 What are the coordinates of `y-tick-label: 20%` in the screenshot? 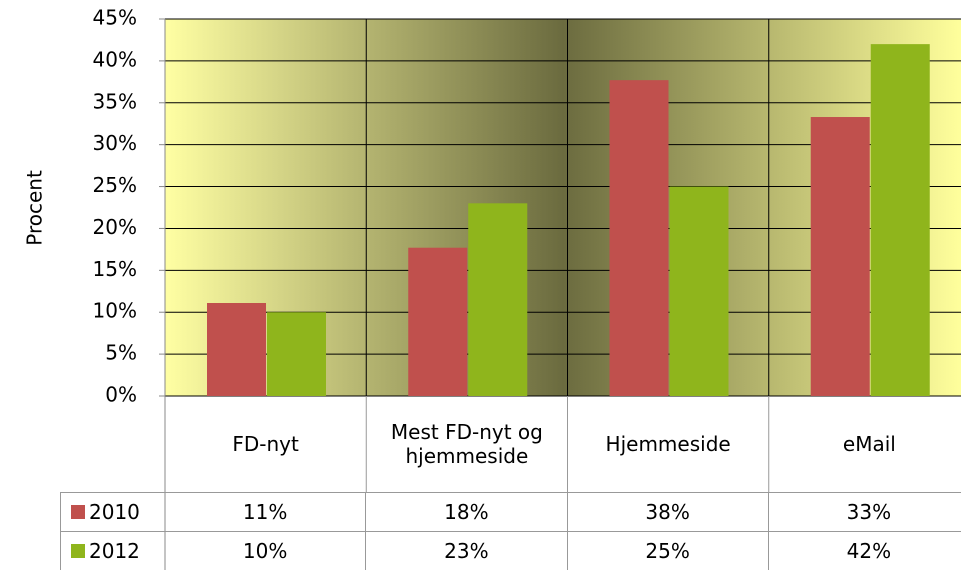 It's located at (115, 227).